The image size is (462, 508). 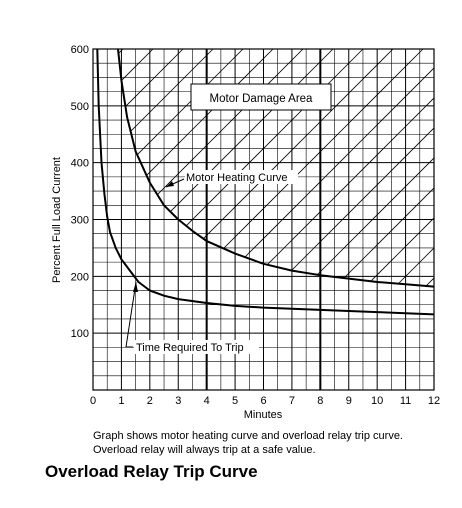 What do you see at coordinates (151, 471) in the screenshot?
I see `chart-title: Overload Relay Trip Curve` at bounding box center [151, 471].